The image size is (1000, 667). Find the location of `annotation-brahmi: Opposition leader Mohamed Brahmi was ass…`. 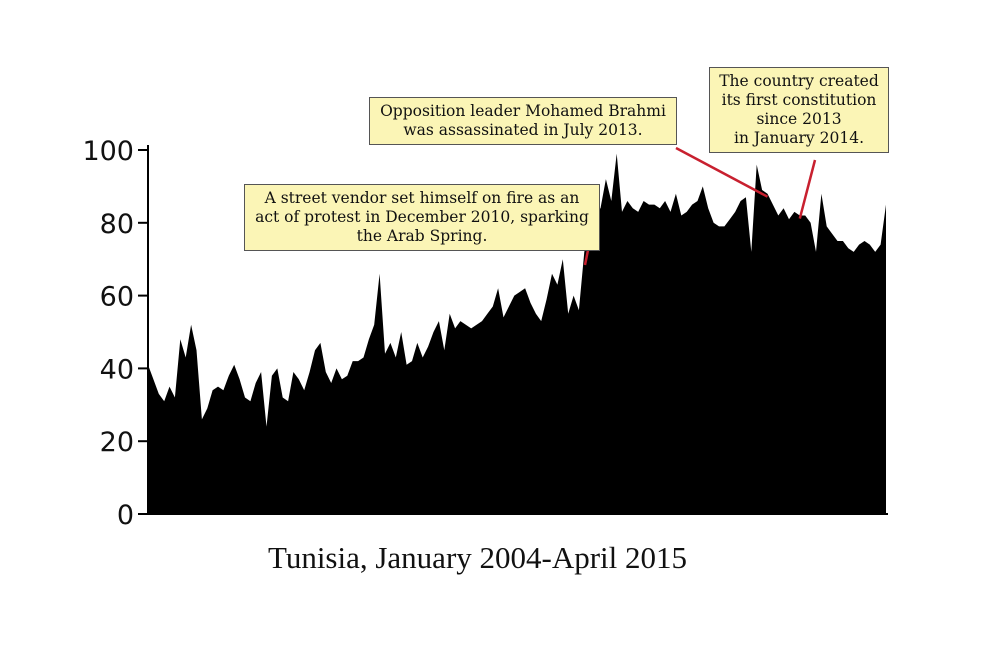

annotation-brahmi: Opposition leader Mohamed Brahmi was ass… is located at coordinates (523, 121).